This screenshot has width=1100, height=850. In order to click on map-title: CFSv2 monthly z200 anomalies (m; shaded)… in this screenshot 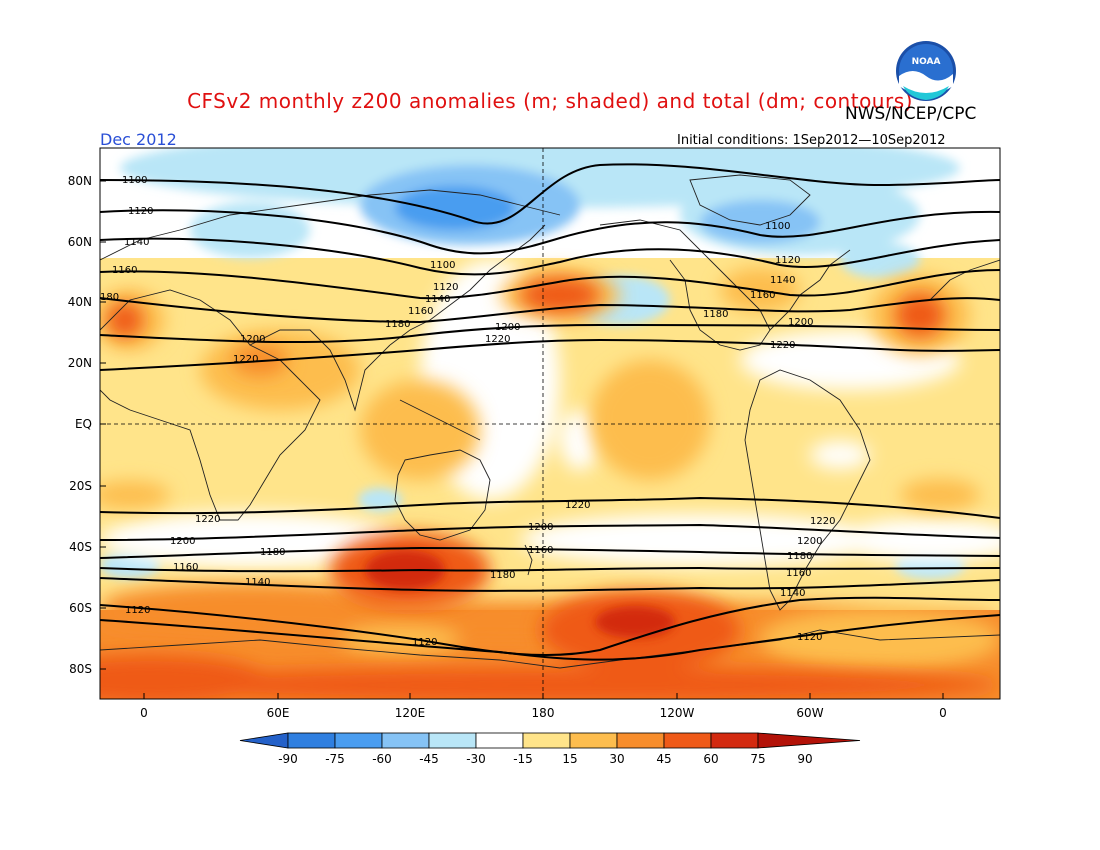, I will do `click(550, 101)`.